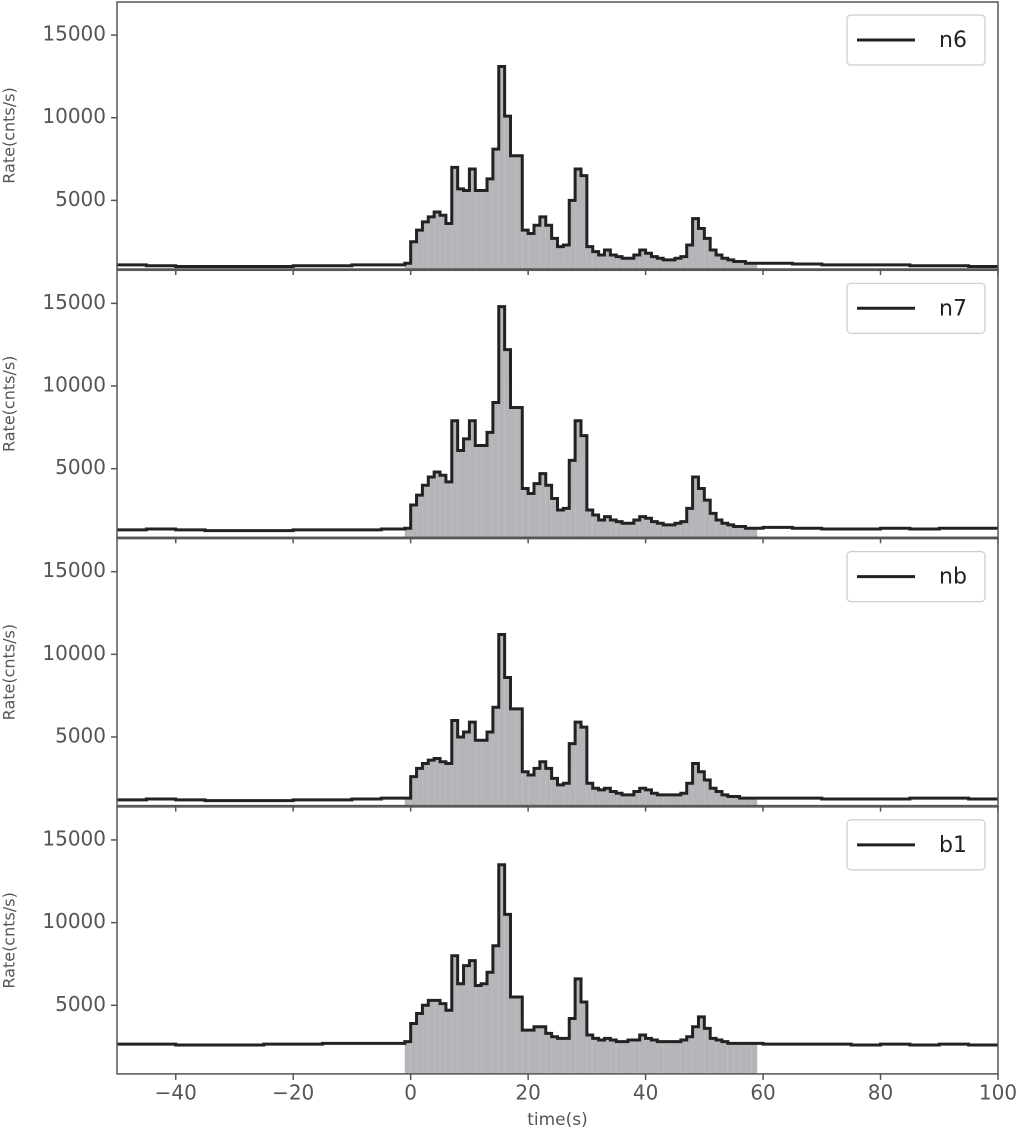 This screenshot has height=1131, width=1020. What do you see at coordinates (410, 1092) in the screenshot?
I see `x-tick-label: 0` at bounding box center [410, 1092].